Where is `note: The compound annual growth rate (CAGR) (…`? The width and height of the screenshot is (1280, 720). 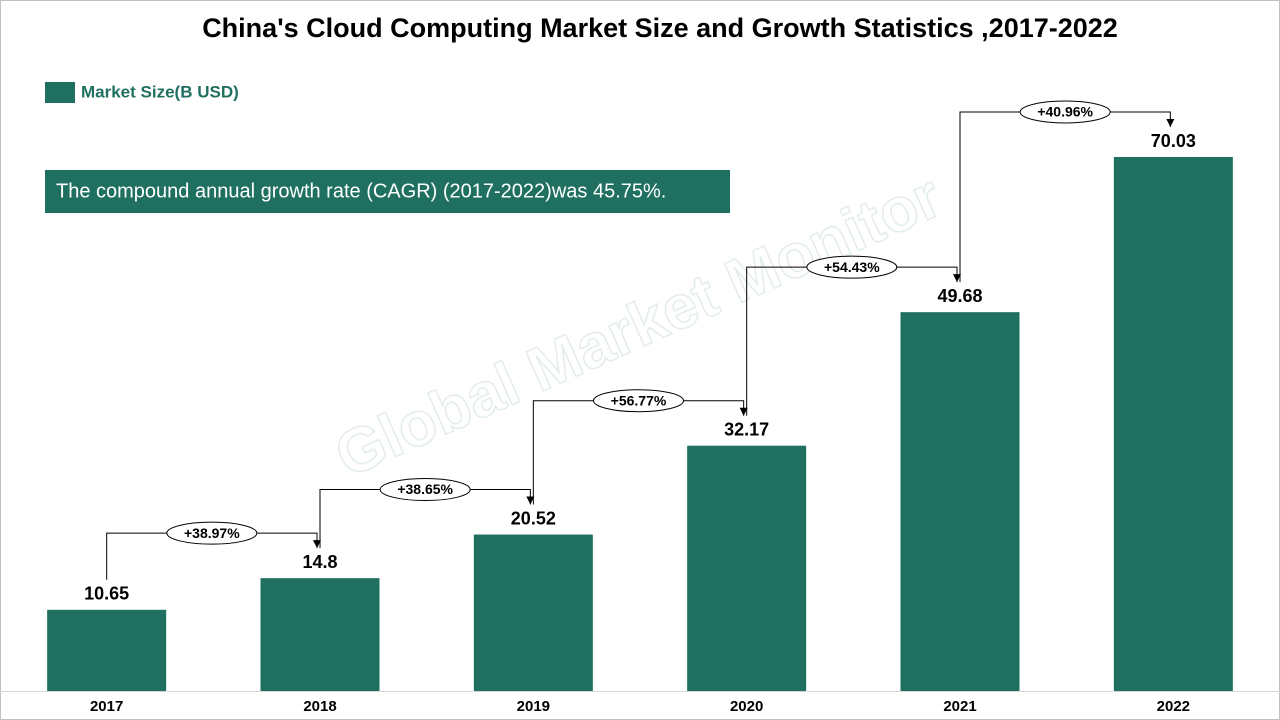
note: The compound annual growth rate (CAGR) (… is located at coordinates (361, 191).